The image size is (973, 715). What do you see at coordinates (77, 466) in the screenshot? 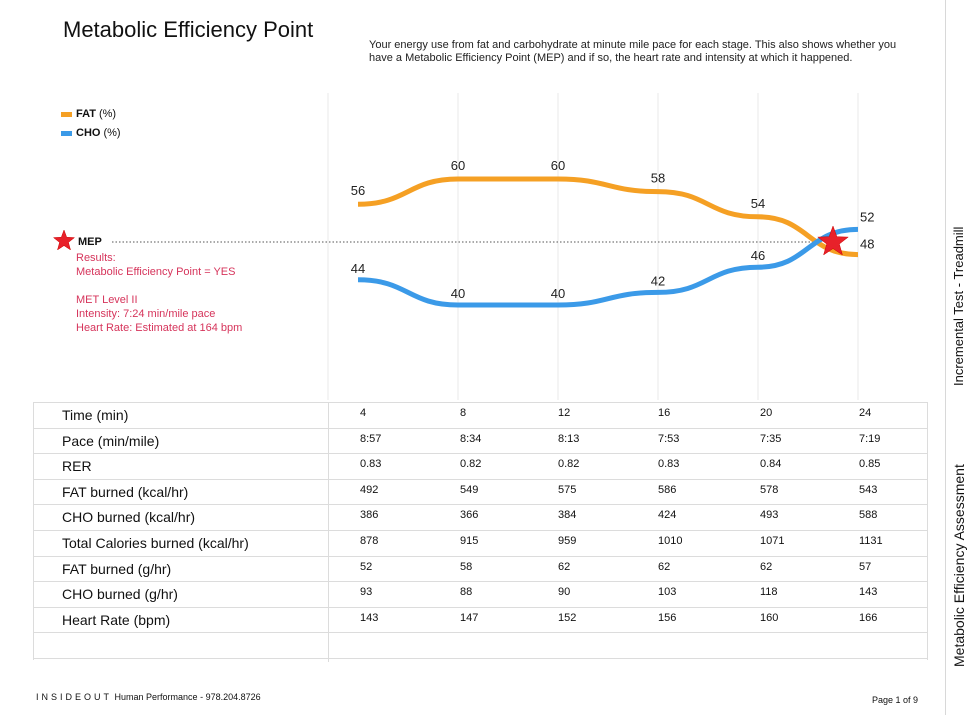
I see `row-label: RER` at bounding box center [77, 466].